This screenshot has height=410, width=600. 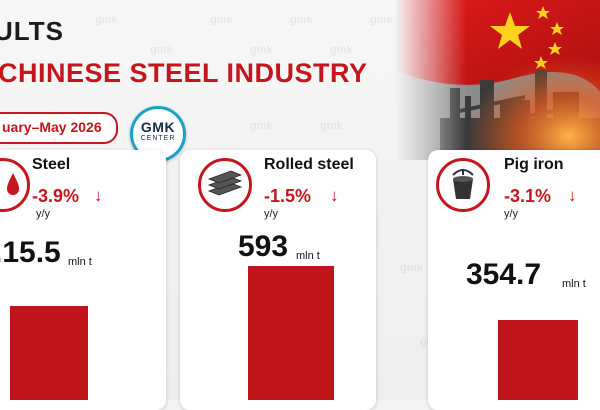 I want to click on logo-subtext: CENTER, so click(x=158, y=138).